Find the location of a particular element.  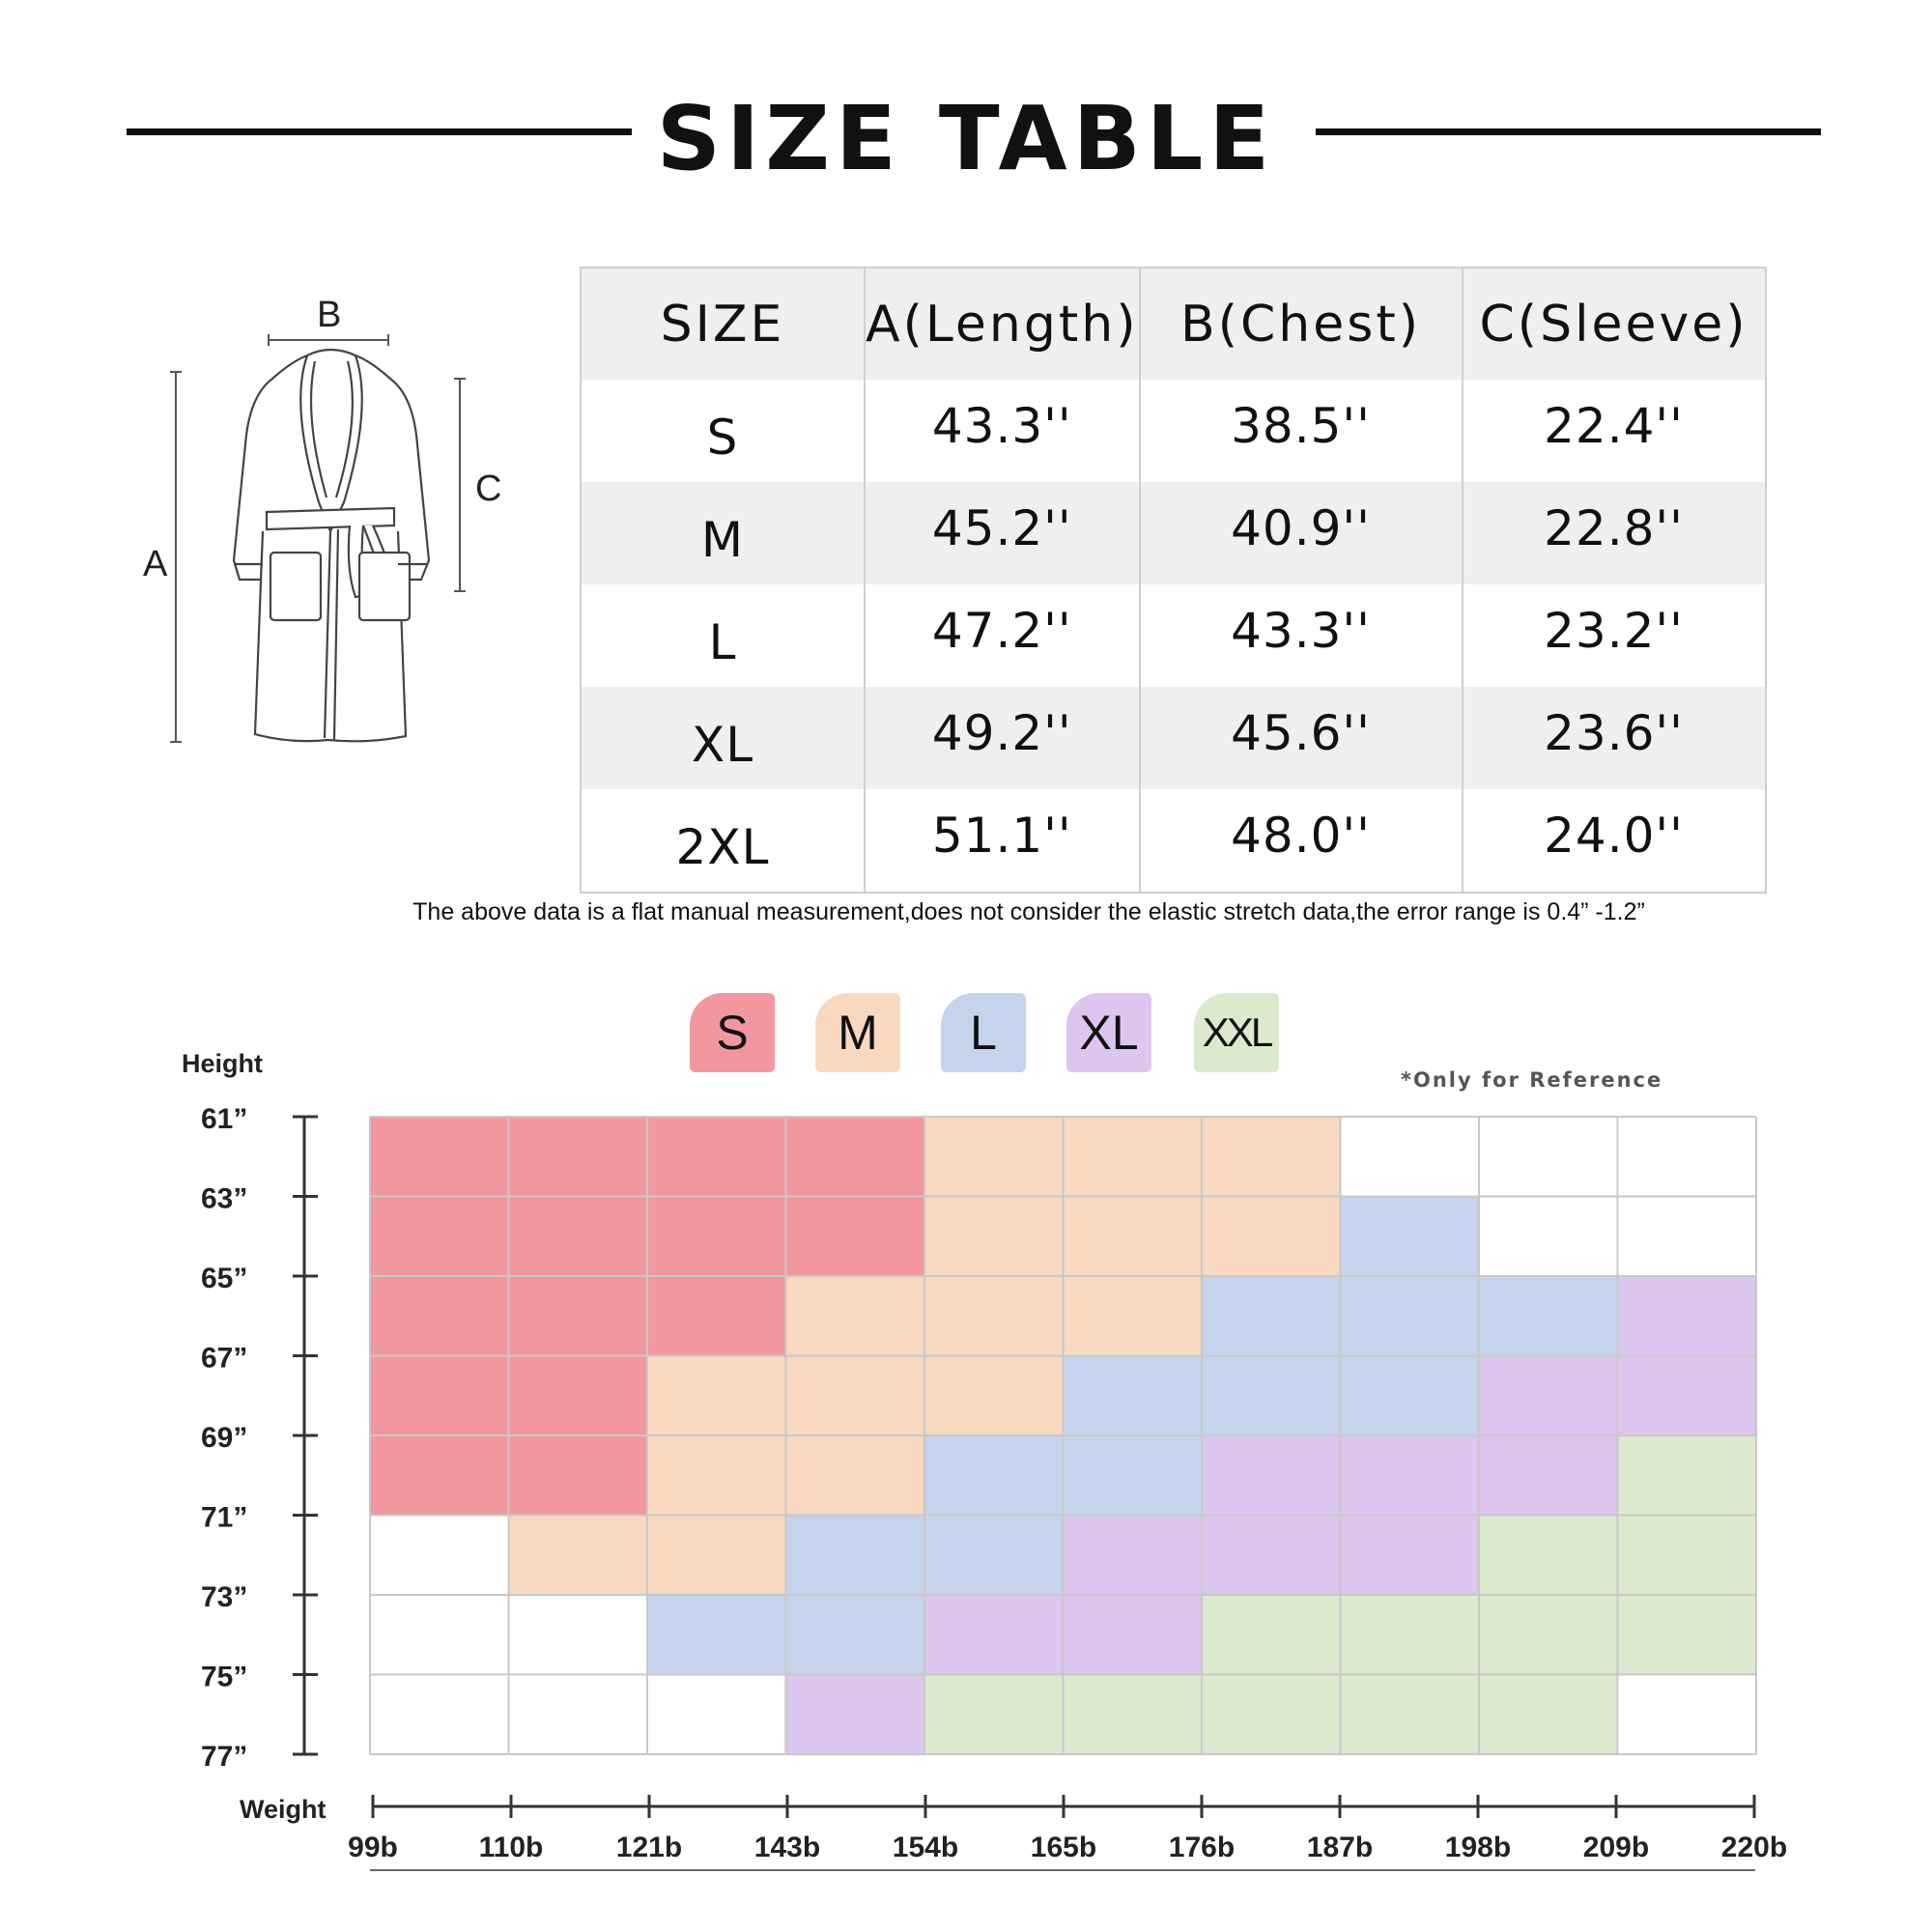

legend-label: L is located at coordinates (983, 1033).